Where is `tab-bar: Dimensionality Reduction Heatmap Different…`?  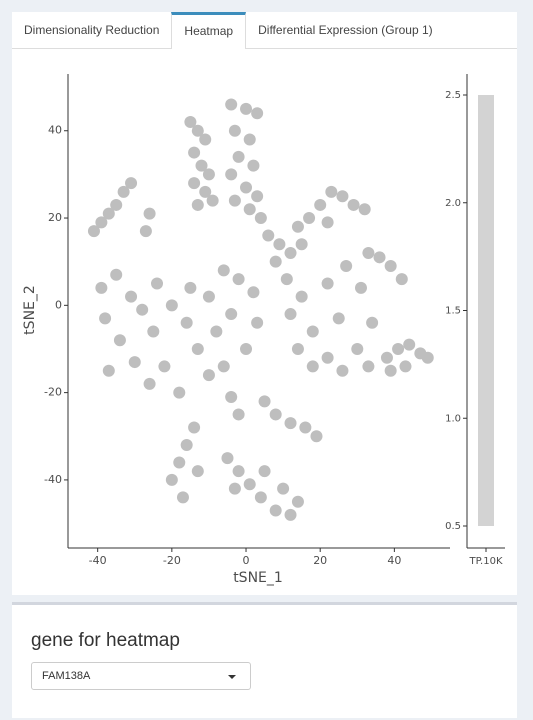 tab-bar: Dimensionality Reduction Heatmap Different… is located at coordinates (264, 30).